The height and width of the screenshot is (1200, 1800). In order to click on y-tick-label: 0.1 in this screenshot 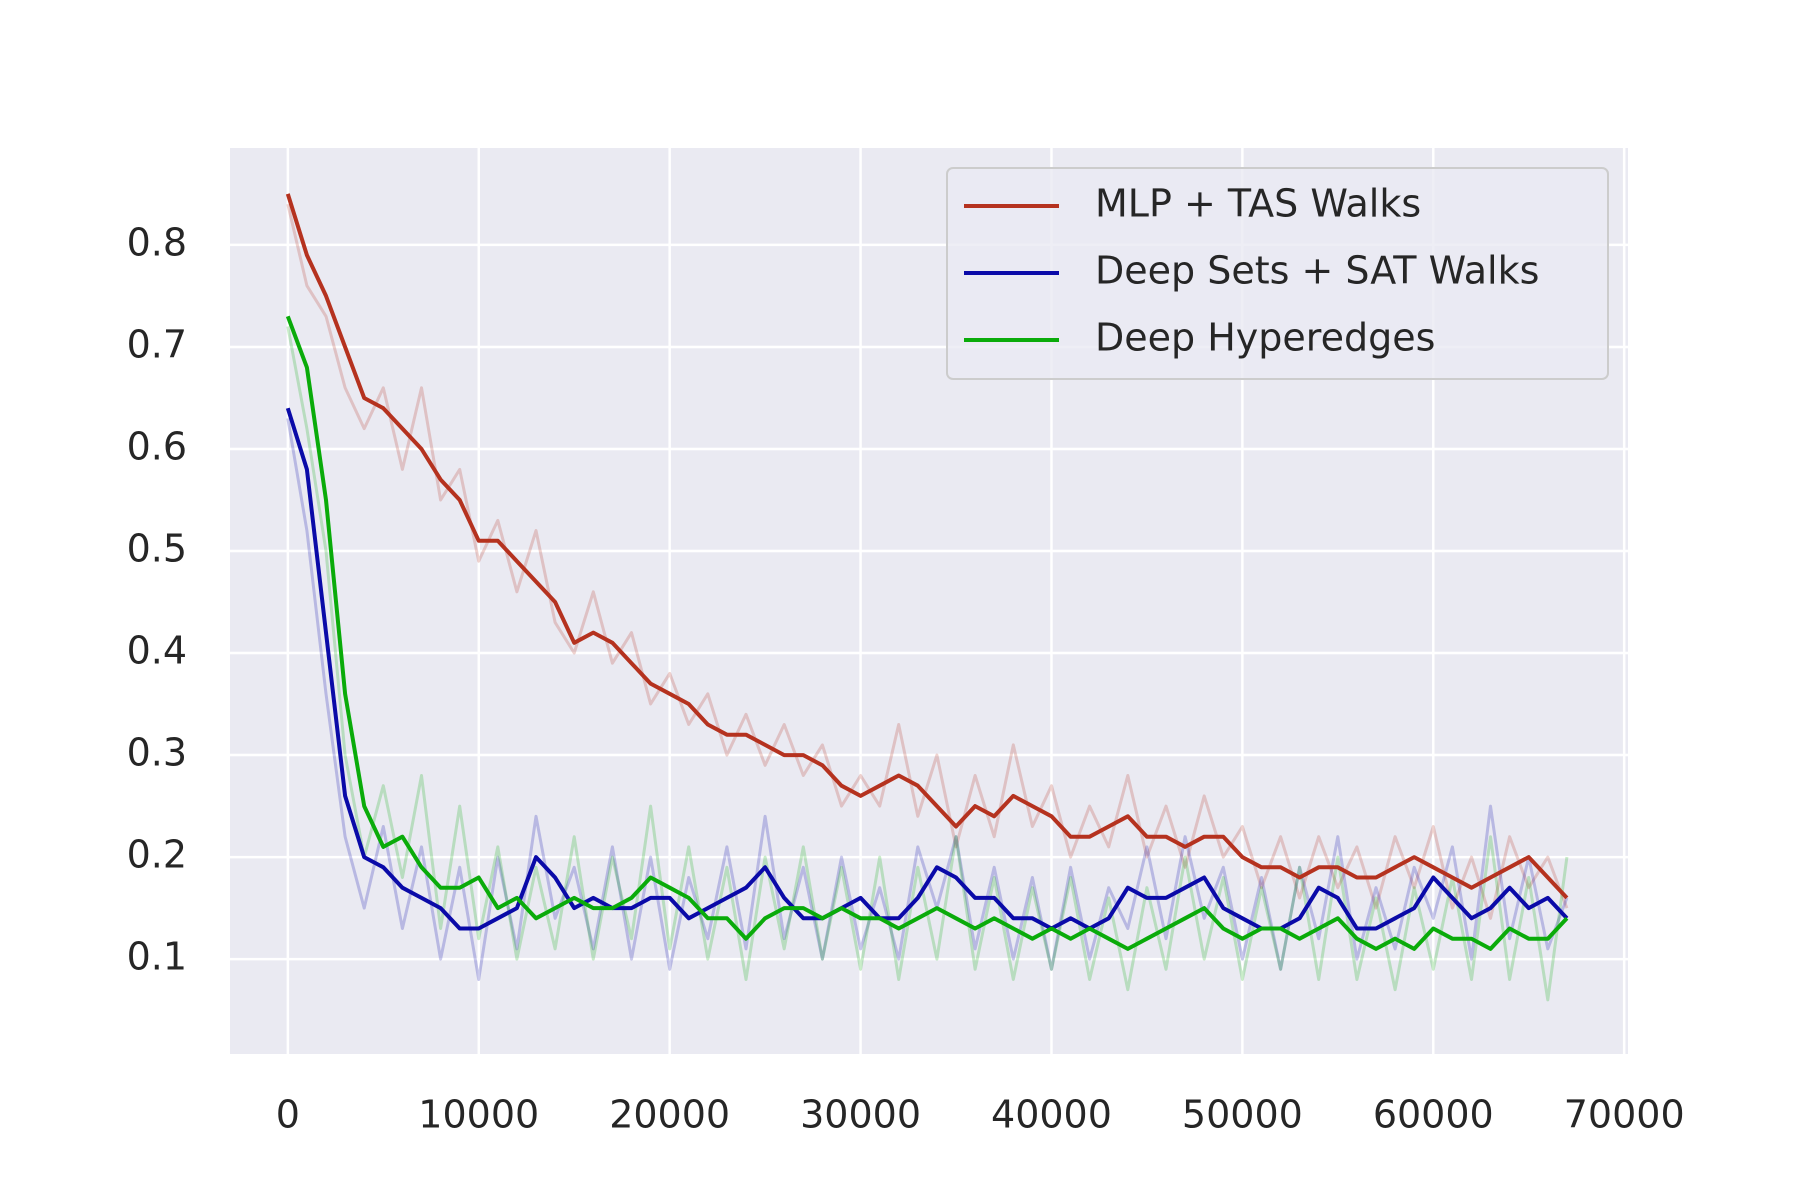, I will do `click(157, 957)`.